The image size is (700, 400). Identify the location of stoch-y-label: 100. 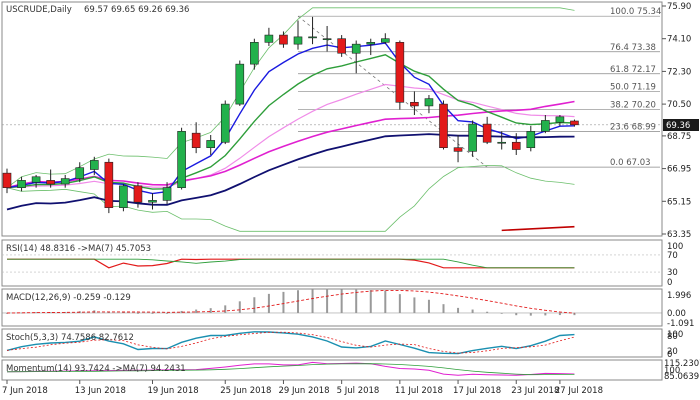
(675, 335).